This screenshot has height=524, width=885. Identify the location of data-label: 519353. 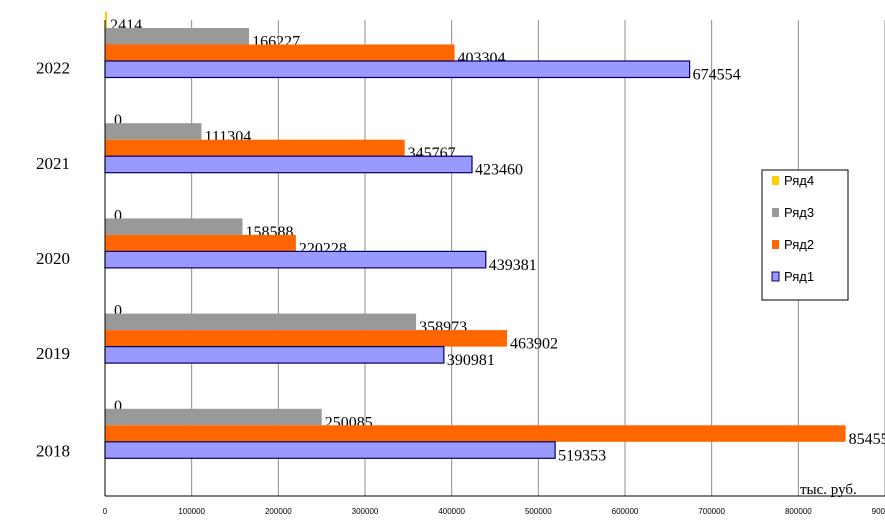
(582, 455).